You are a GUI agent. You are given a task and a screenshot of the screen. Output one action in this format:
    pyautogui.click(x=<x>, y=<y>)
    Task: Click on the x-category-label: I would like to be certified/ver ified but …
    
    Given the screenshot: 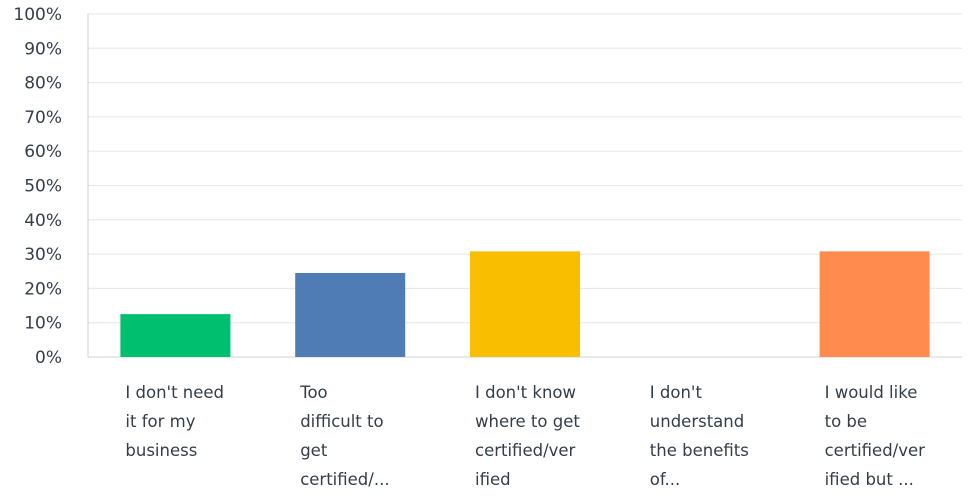 What is the action you would take?
    pyautogui.click(x=875, y=436)
    